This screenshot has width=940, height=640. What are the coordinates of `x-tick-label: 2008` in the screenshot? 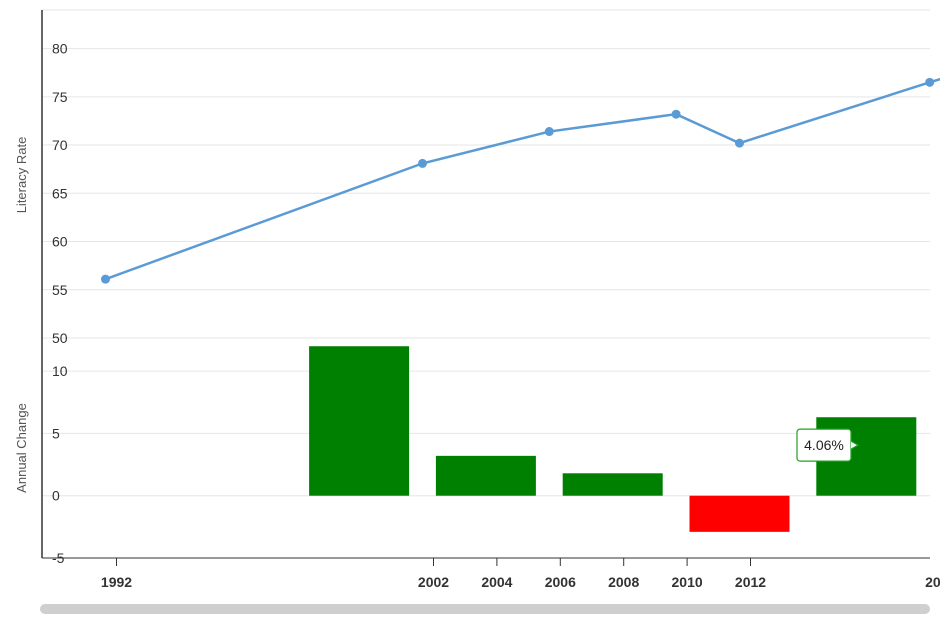 It's located at (623, 582).